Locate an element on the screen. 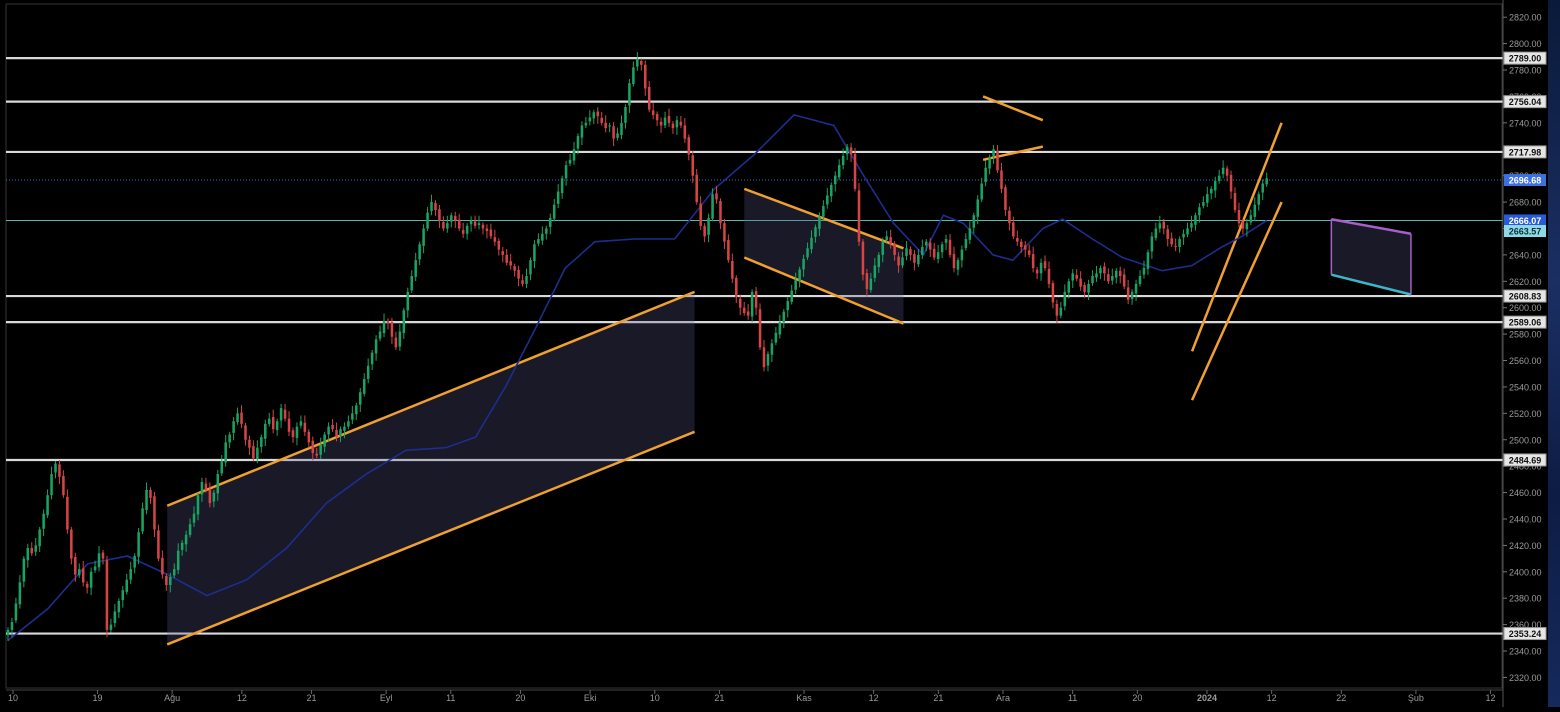 This screenshot has height=712, width=1560. channel-fill-flag is located at coordinates (1371, 257).